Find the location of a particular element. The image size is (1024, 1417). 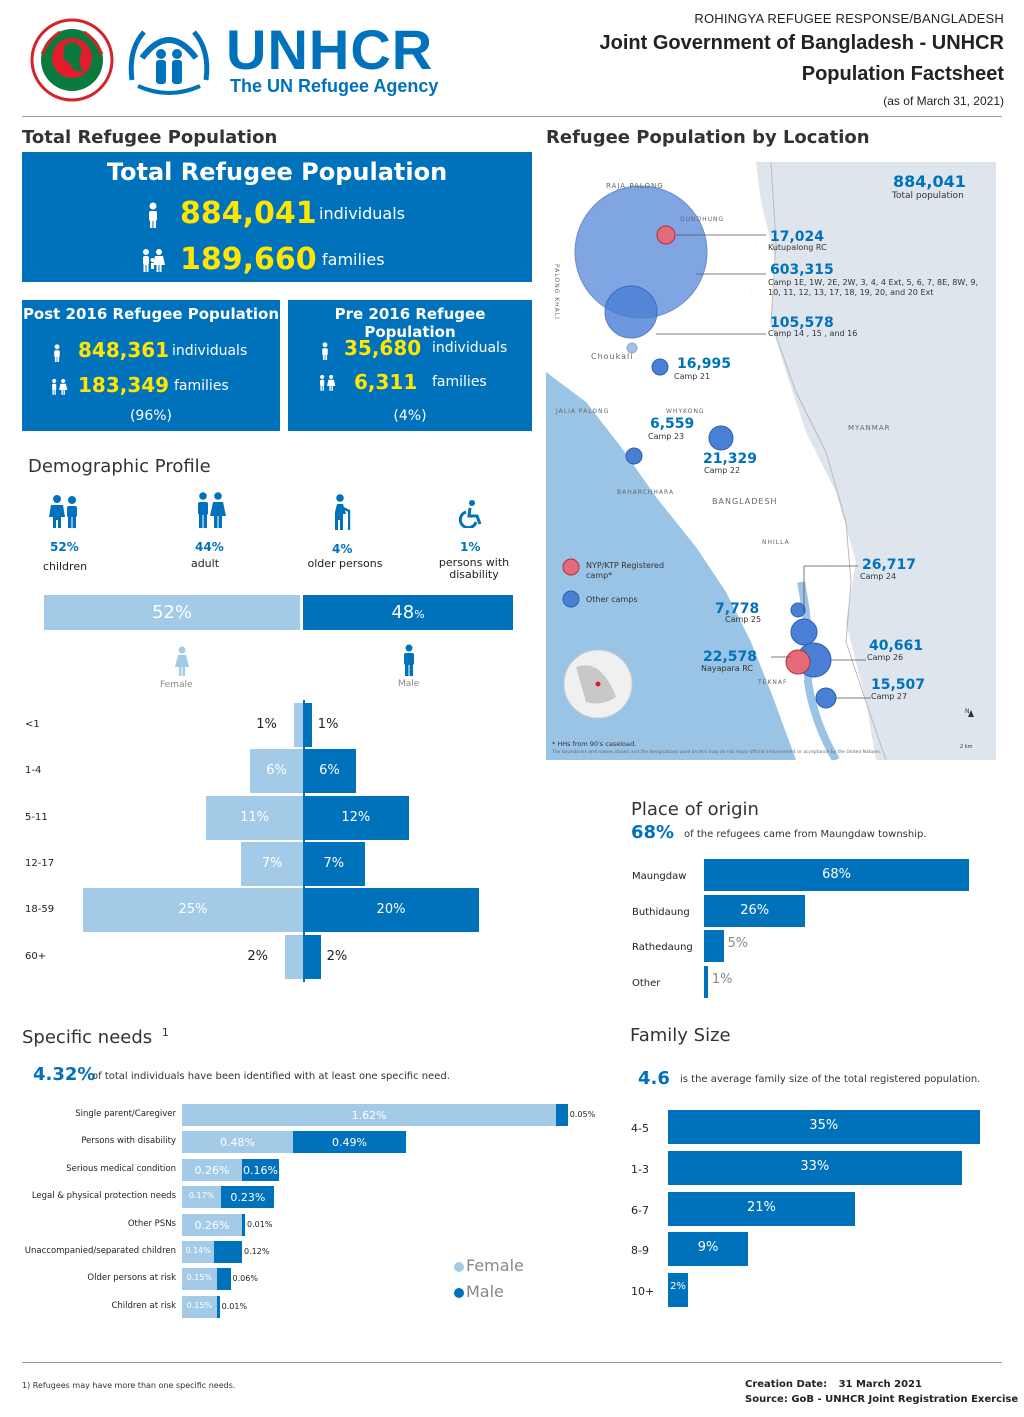

map-callout-value: 6,559 is located at coordinates (672, 424).